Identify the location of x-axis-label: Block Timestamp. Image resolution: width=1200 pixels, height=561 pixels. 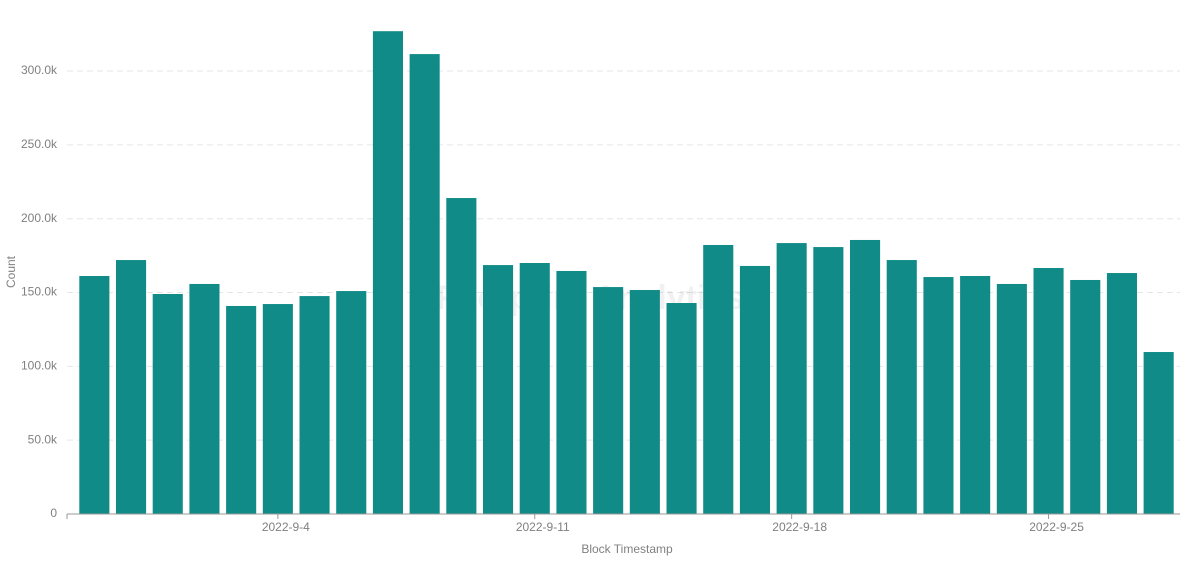
(627, 549).